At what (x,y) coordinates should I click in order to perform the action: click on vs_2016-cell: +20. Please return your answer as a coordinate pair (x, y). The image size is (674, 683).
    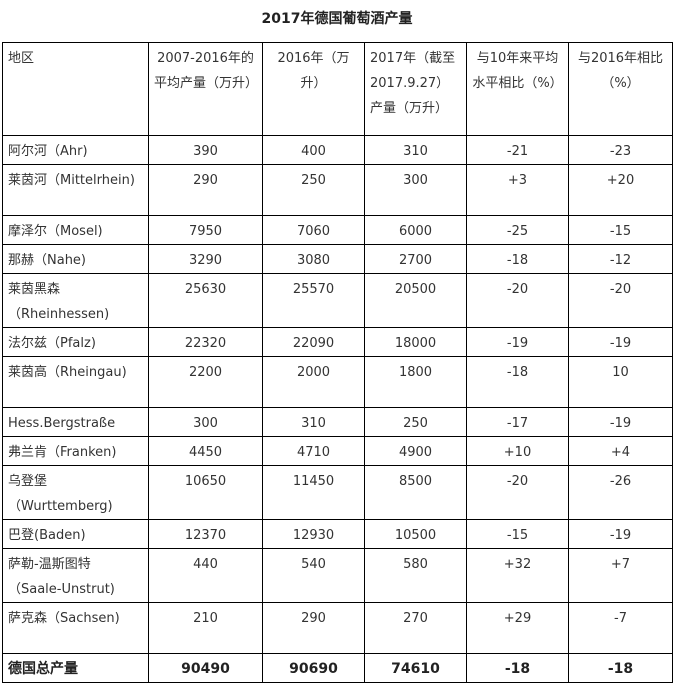
    Looking at the image, I should click on (620, 190).